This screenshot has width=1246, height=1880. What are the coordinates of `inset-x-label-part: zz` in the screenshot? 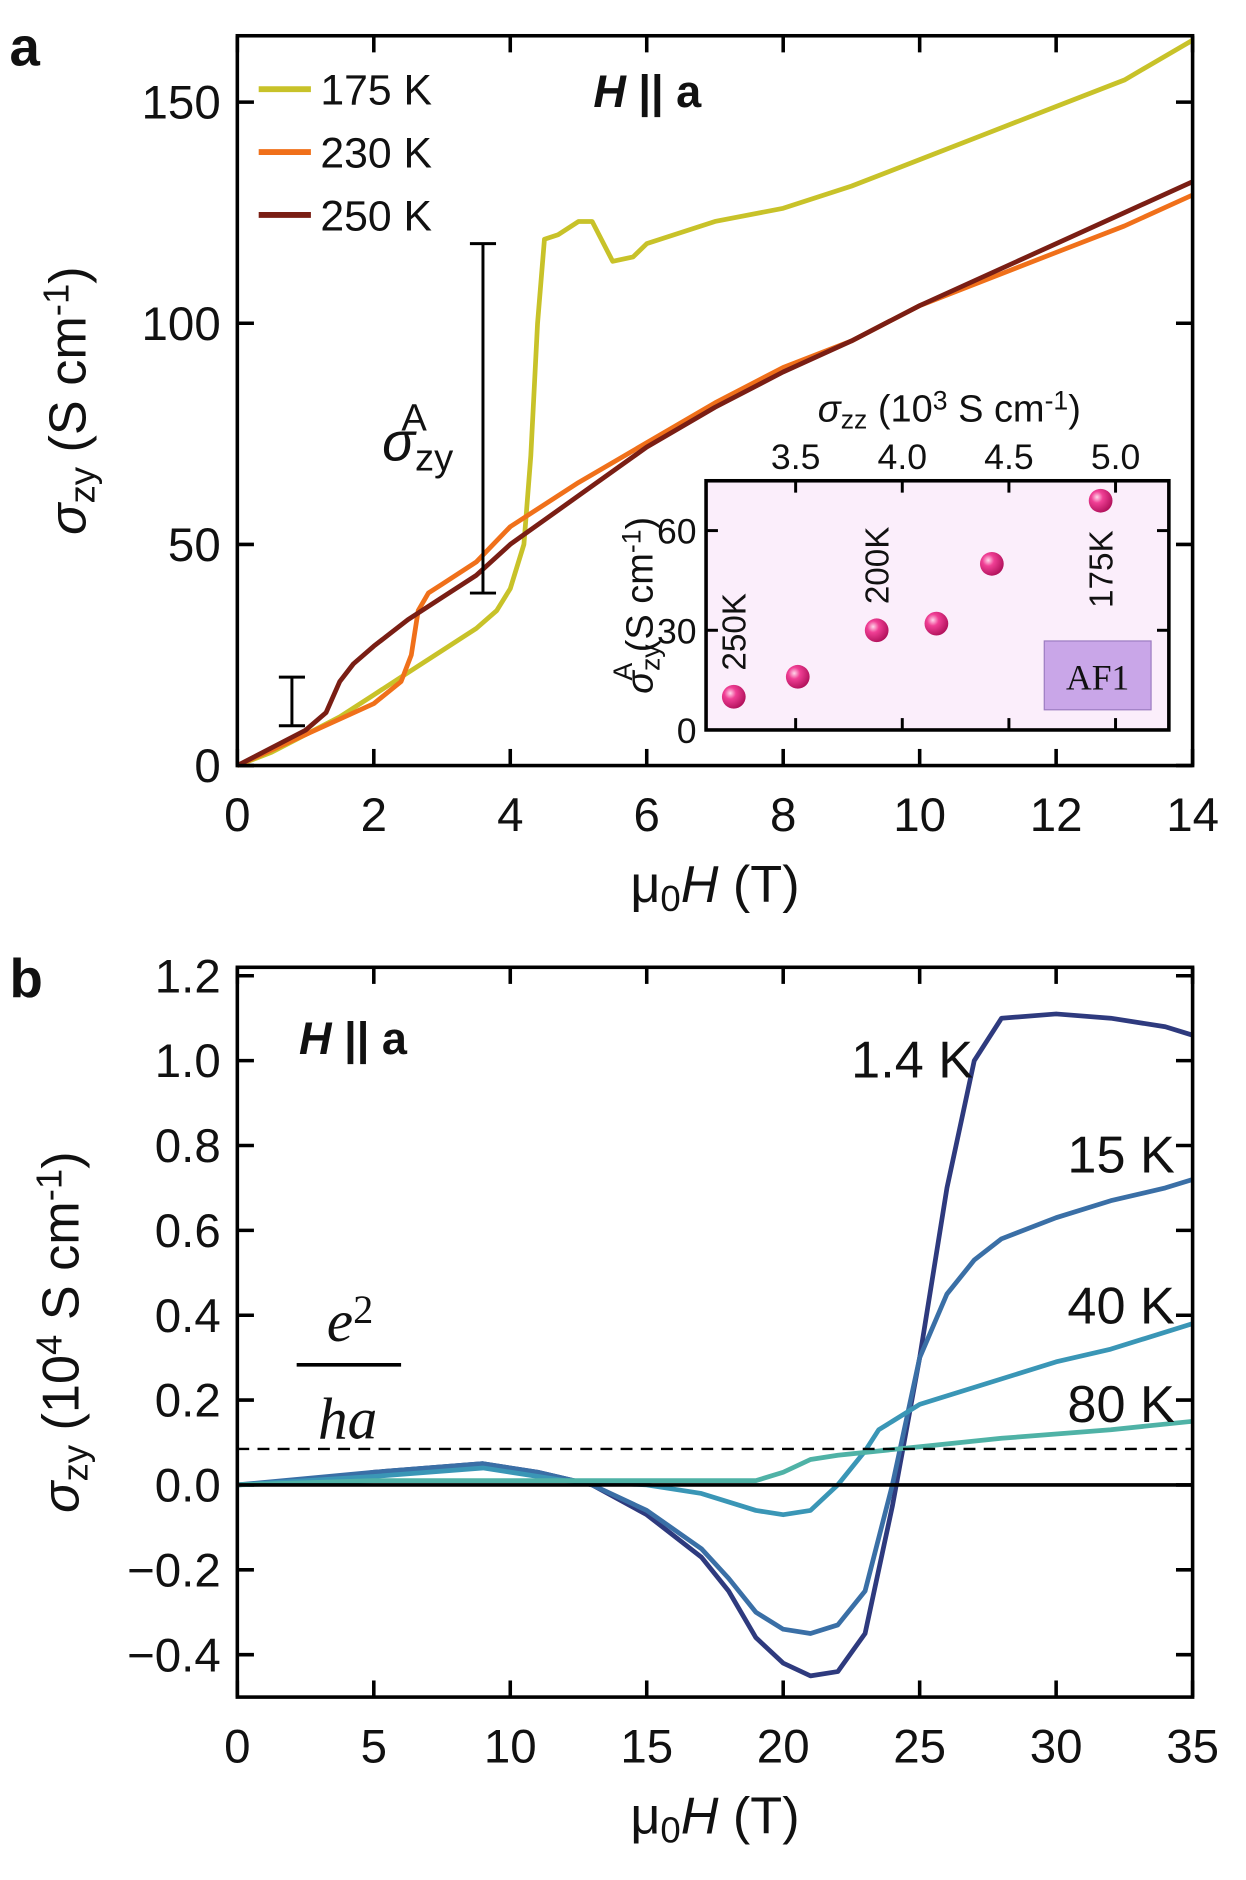 It's located at (854, 419).